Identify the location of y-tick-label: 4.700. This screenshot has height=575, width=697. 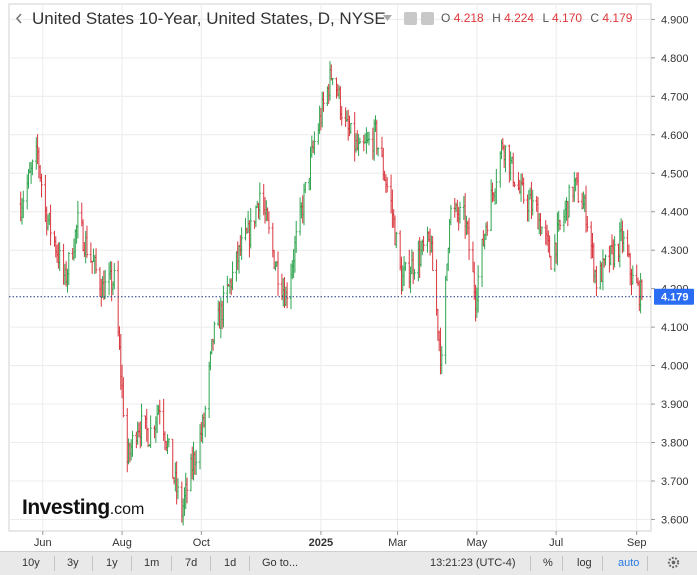
(675, 97).